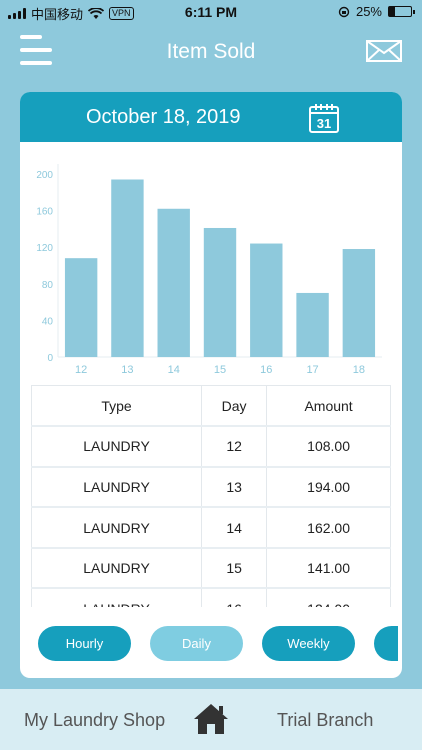 The image size is (422, 750). Describe the element at coordinates (163, 117) in the screenshot. I see `selected-date: October 18, 2019` at that location.